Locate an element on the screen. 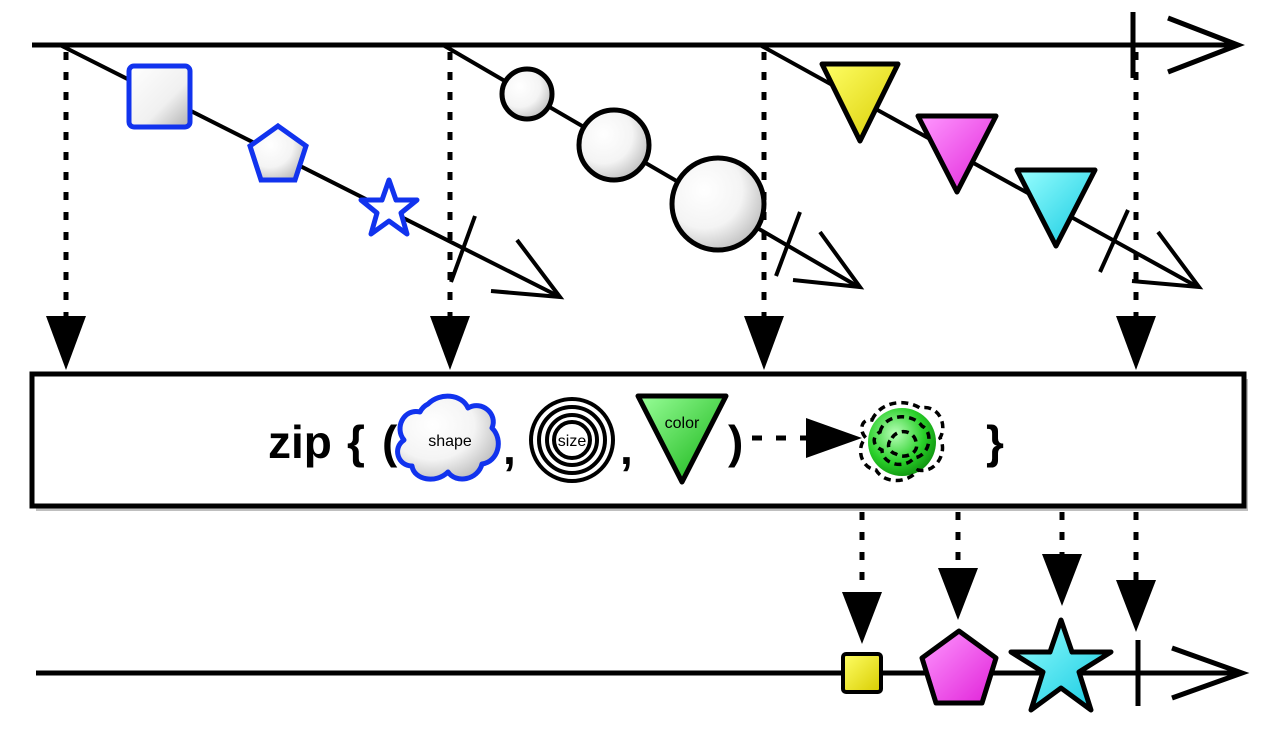 The height and width of the screenshot is (740, 1280). operator-name: zip is located at coordinates (300, 442).